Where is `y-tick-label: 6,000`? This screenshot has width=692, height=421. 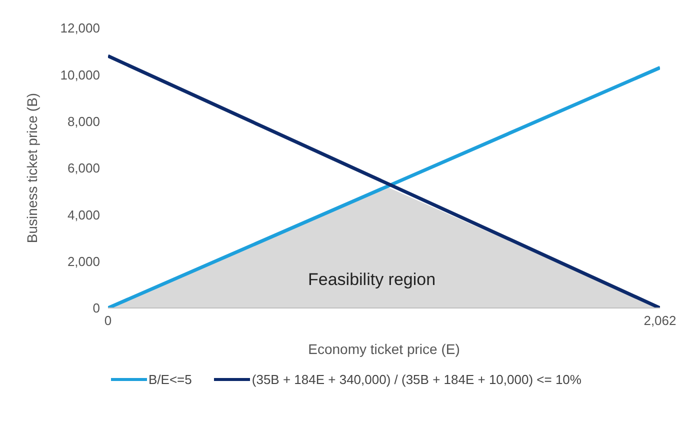
y-tick-label: 6,000 is located at coordinates (83, 168).